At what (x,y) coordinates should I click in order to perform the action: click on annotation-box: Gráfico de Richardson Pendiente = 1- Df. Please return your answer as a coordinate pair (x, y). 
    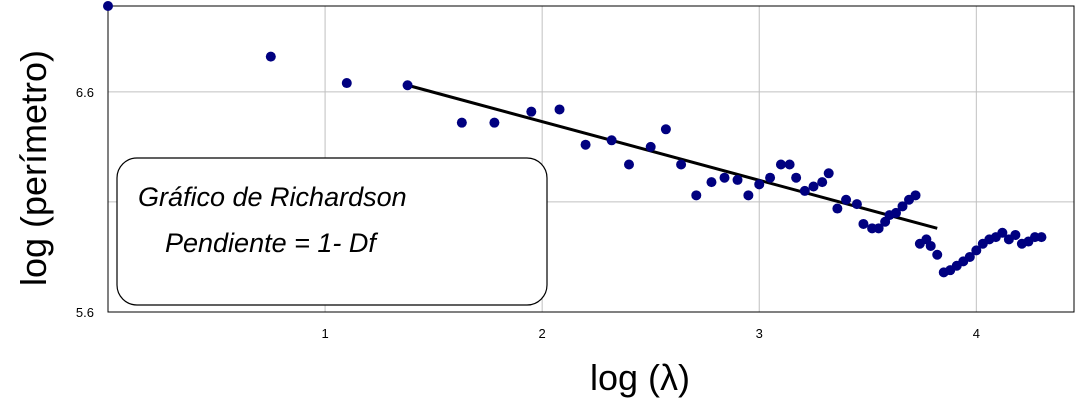
    Looking at the image, I should click on (332, 231).